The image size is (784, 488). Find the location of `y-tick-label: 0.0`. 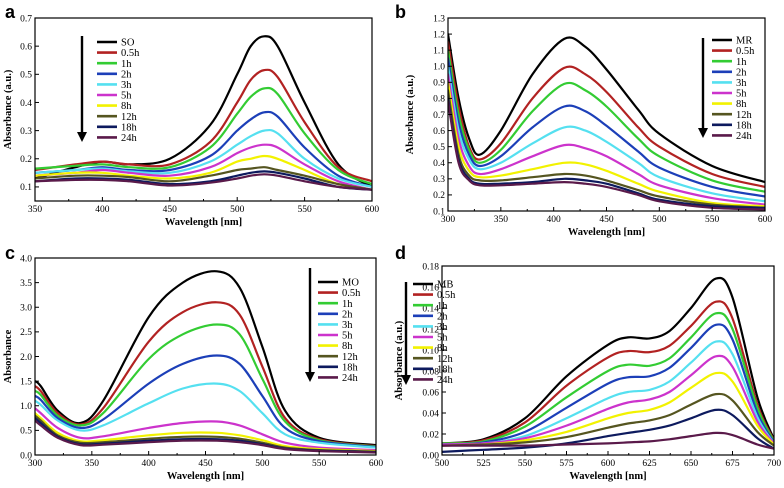

y-tick-label: 0.0 is located at coordinates (26, 456).